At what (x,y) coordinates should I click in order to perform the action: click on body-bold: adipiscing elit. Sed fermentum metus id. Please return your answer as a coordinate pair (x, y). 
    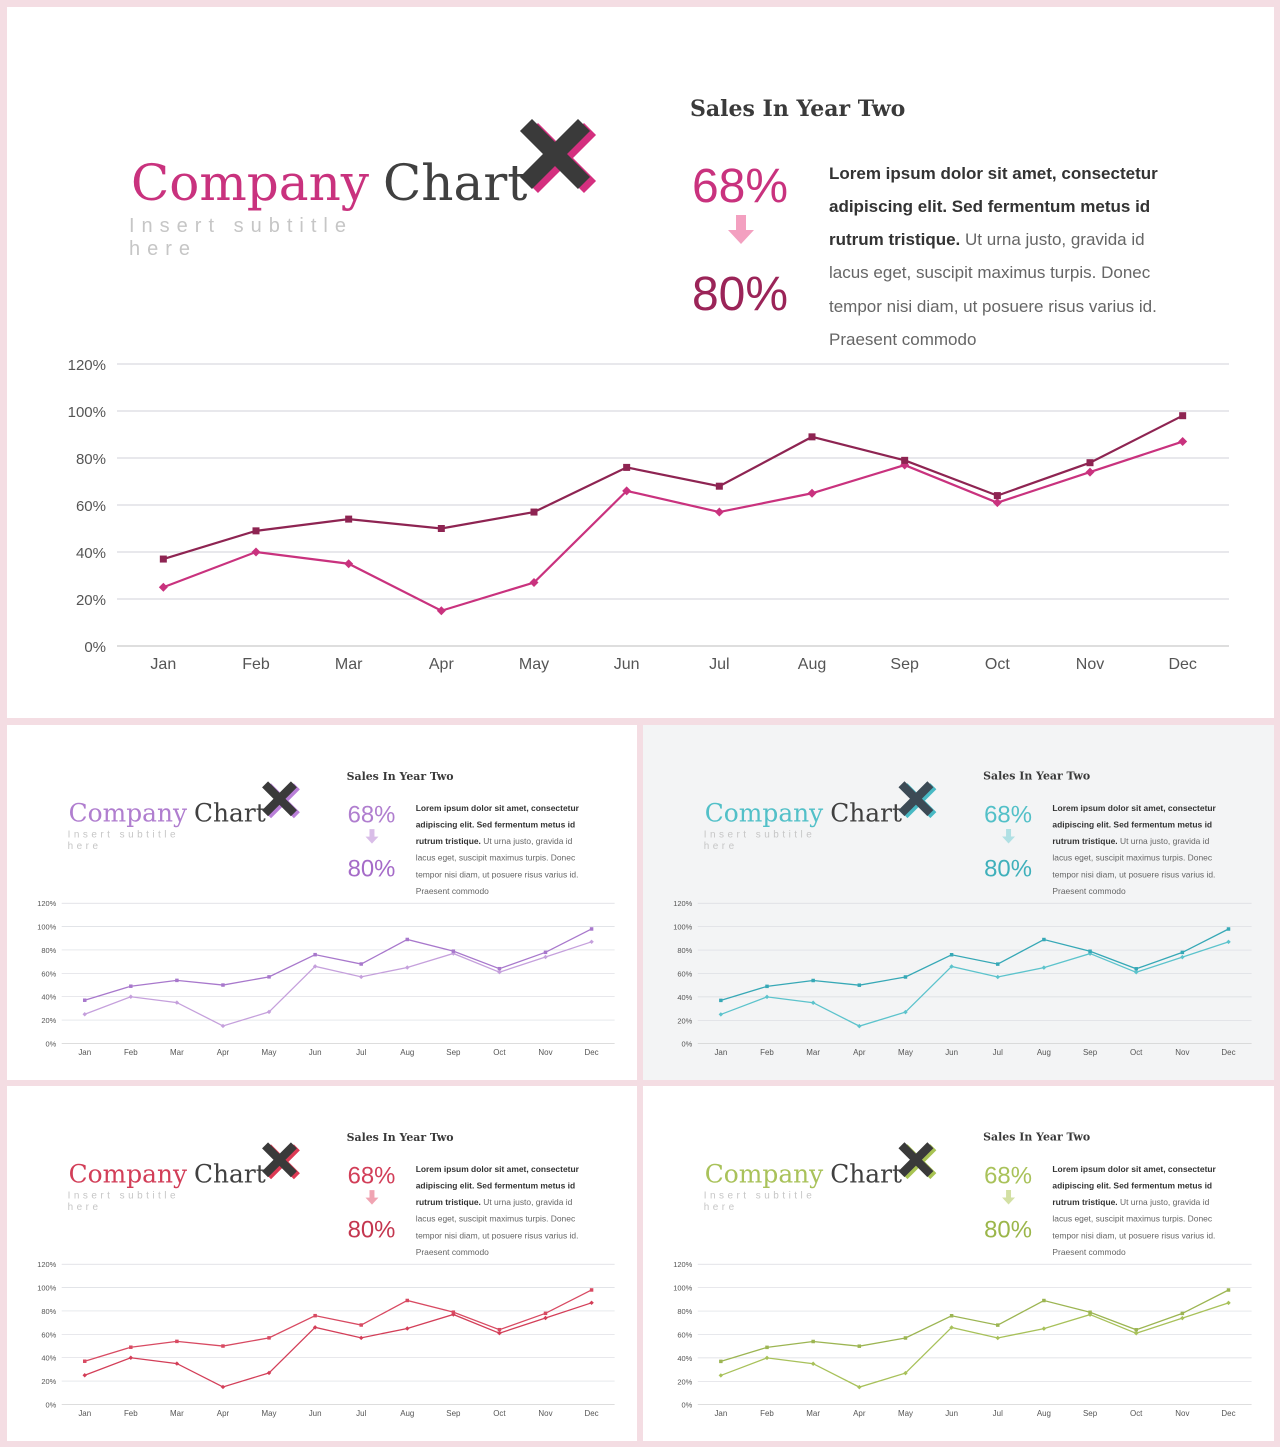
    Looking at the image, I should click on (495, 1186).